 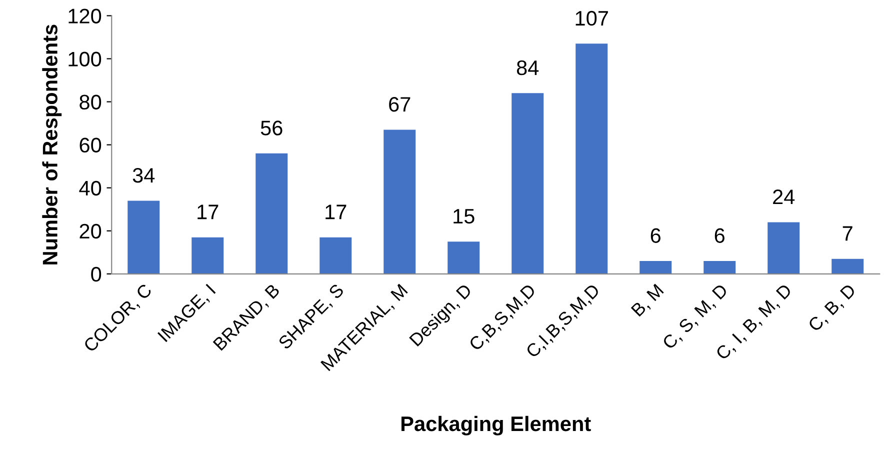 What do you see at coordinates (496, 426) in the screenshot?
I see `x-axis-title: Packaging Element` at bounding box center [496, 426].